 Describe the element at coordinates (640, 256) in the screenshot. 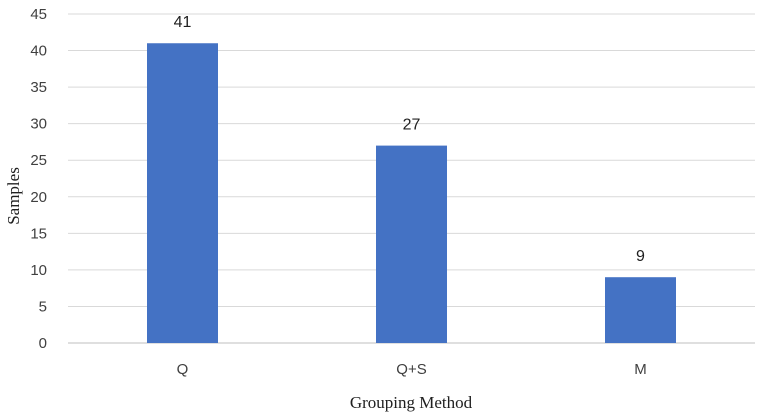

I see `data-label: 9` at that location.